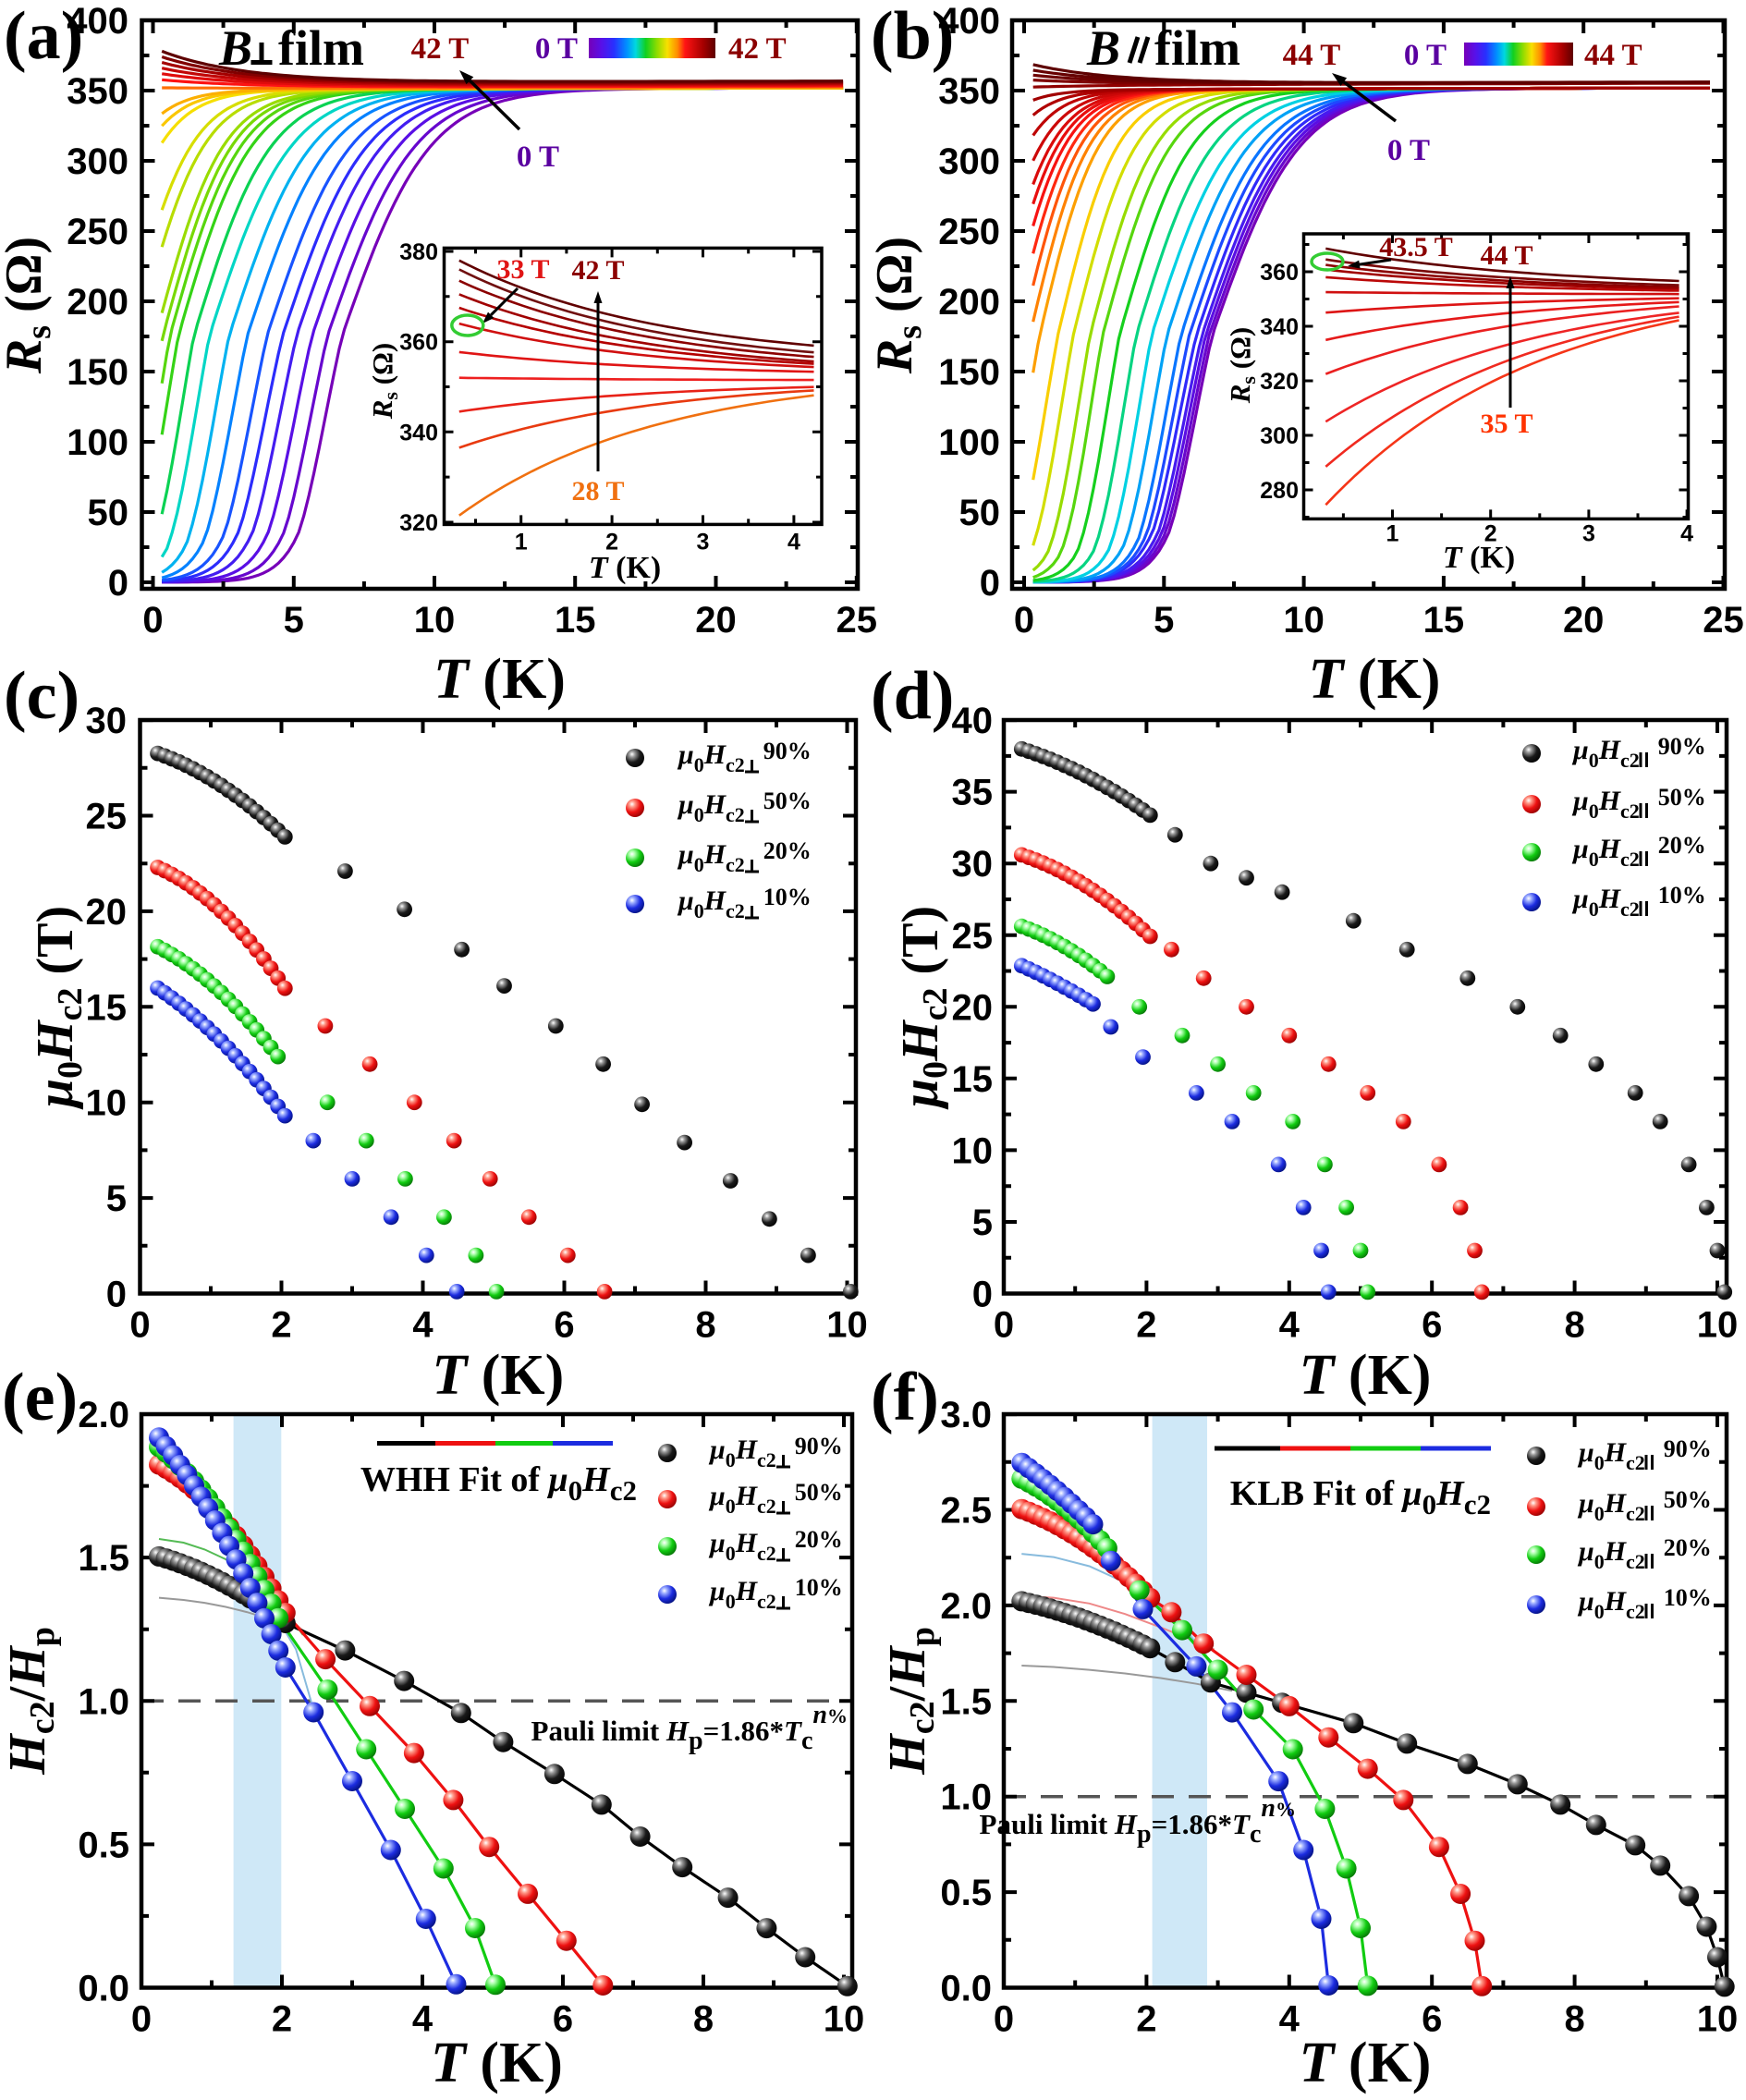 This screenshot has height=2100, width=1746. Describe the element at coordinates (97, 22) in the screenshot. I see `svg-text: 400` at that location.